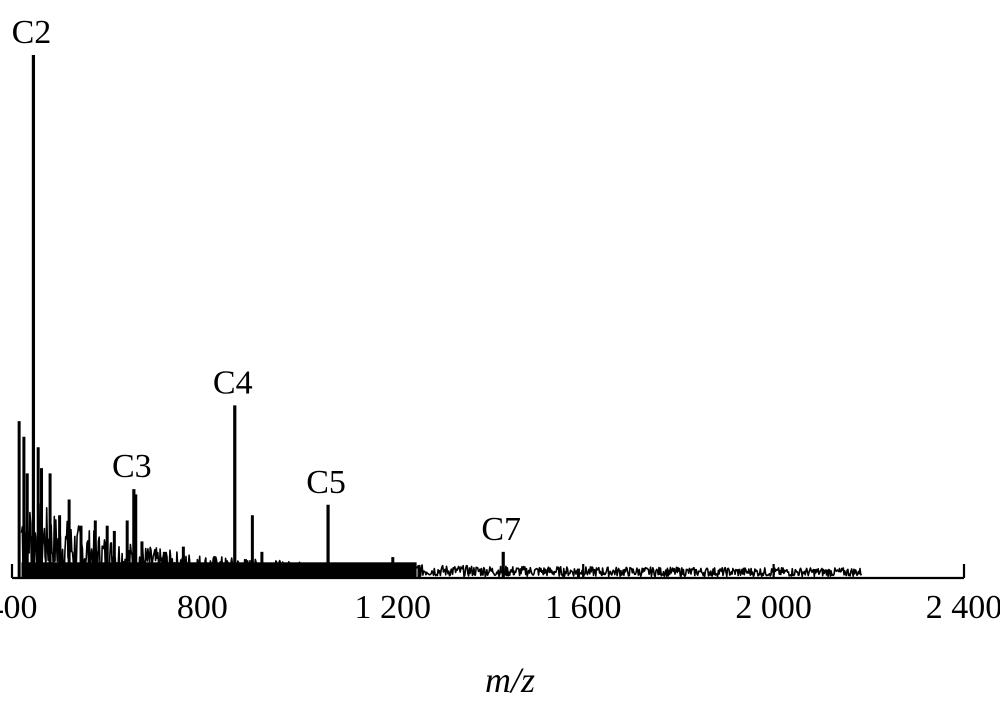 This screenshot has height=704, width=1000. What do you see at coordinates (19, 607) in the screenshot?
I see `x-tick-label: 400` at bounding box center [19, 607].